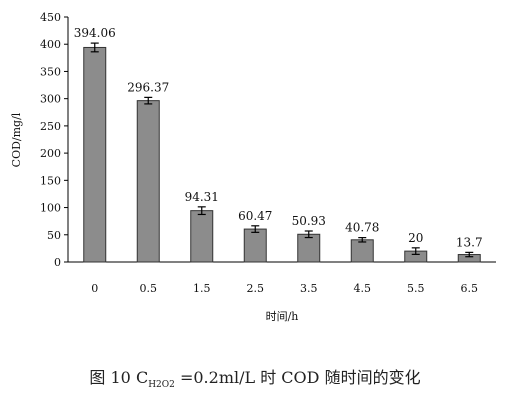  What do you see at coordinates (255, 216) in the screenshot?
I see `data-label: 60.47` at bounding box center [255, 216].